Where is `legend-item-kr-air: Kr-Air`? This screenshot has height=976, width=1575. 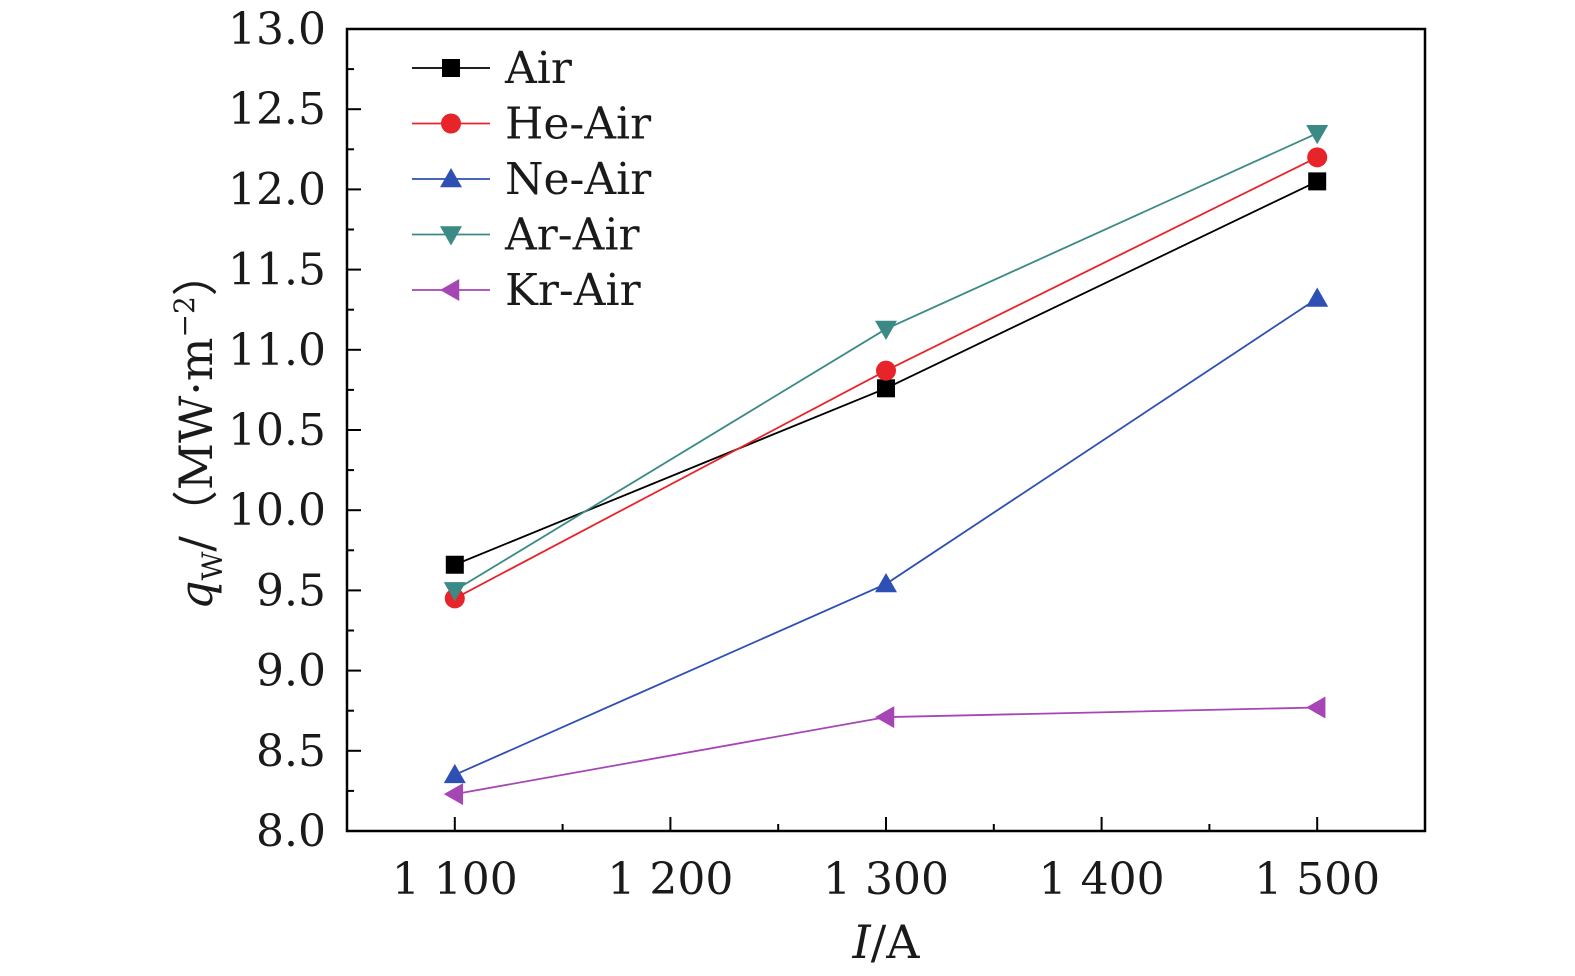
legend-item-kr-air: Kr-Air is located at coordinates (527, 290).